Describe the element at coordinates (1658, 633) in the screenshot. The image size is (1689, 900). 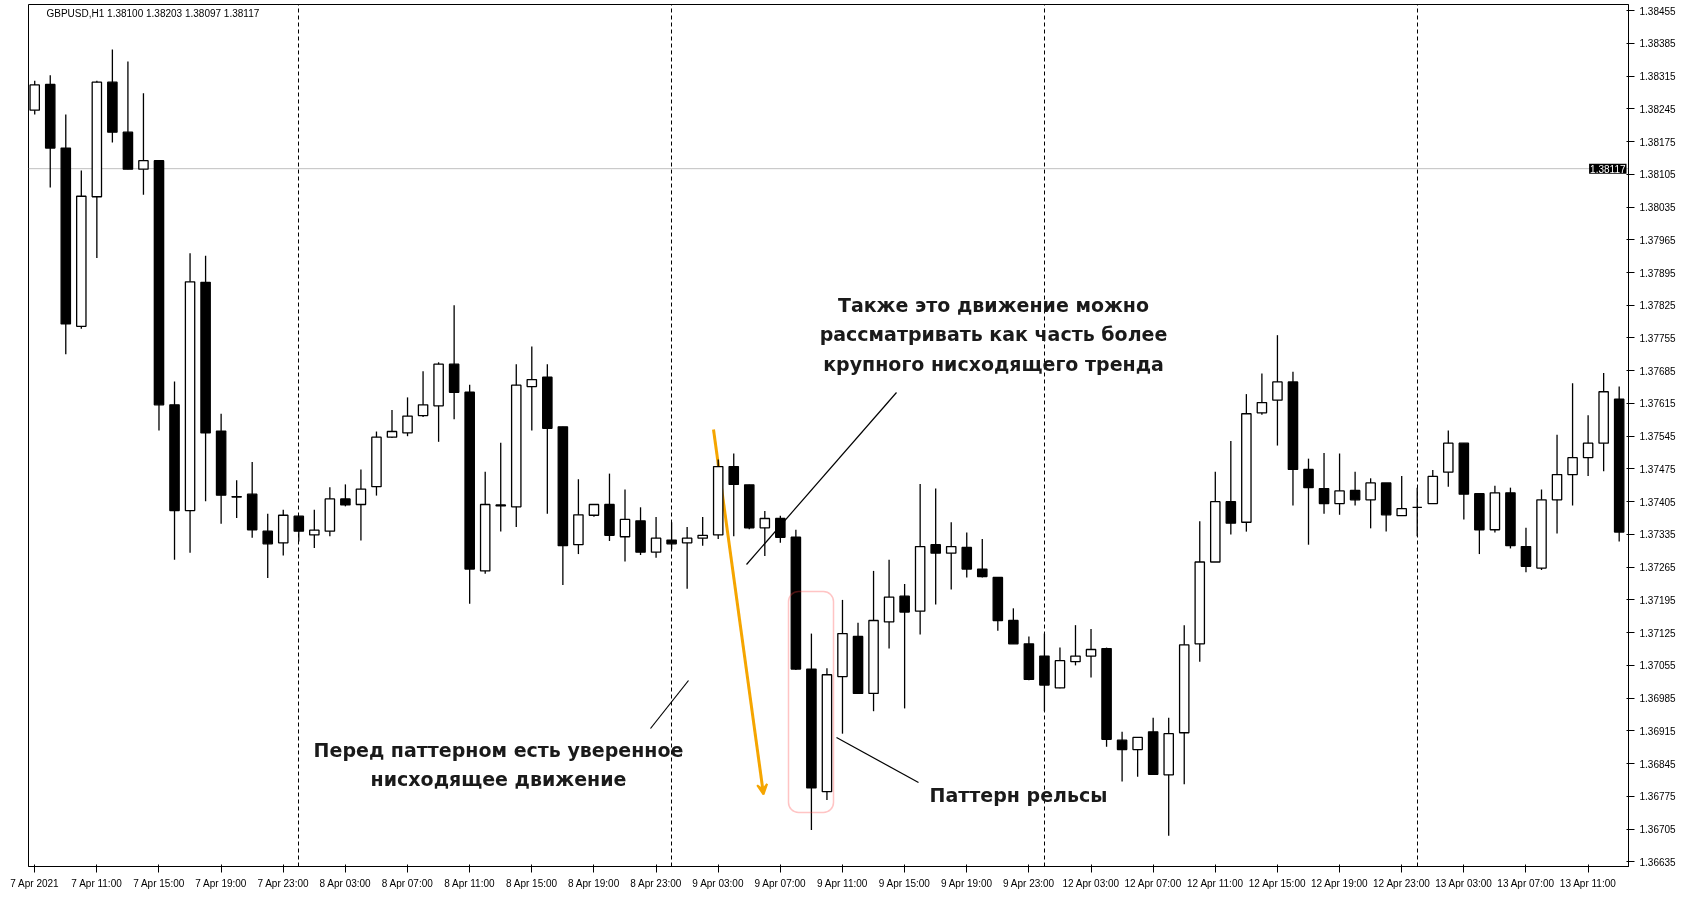
I see `y-tick-label: 1.37125` at that location.